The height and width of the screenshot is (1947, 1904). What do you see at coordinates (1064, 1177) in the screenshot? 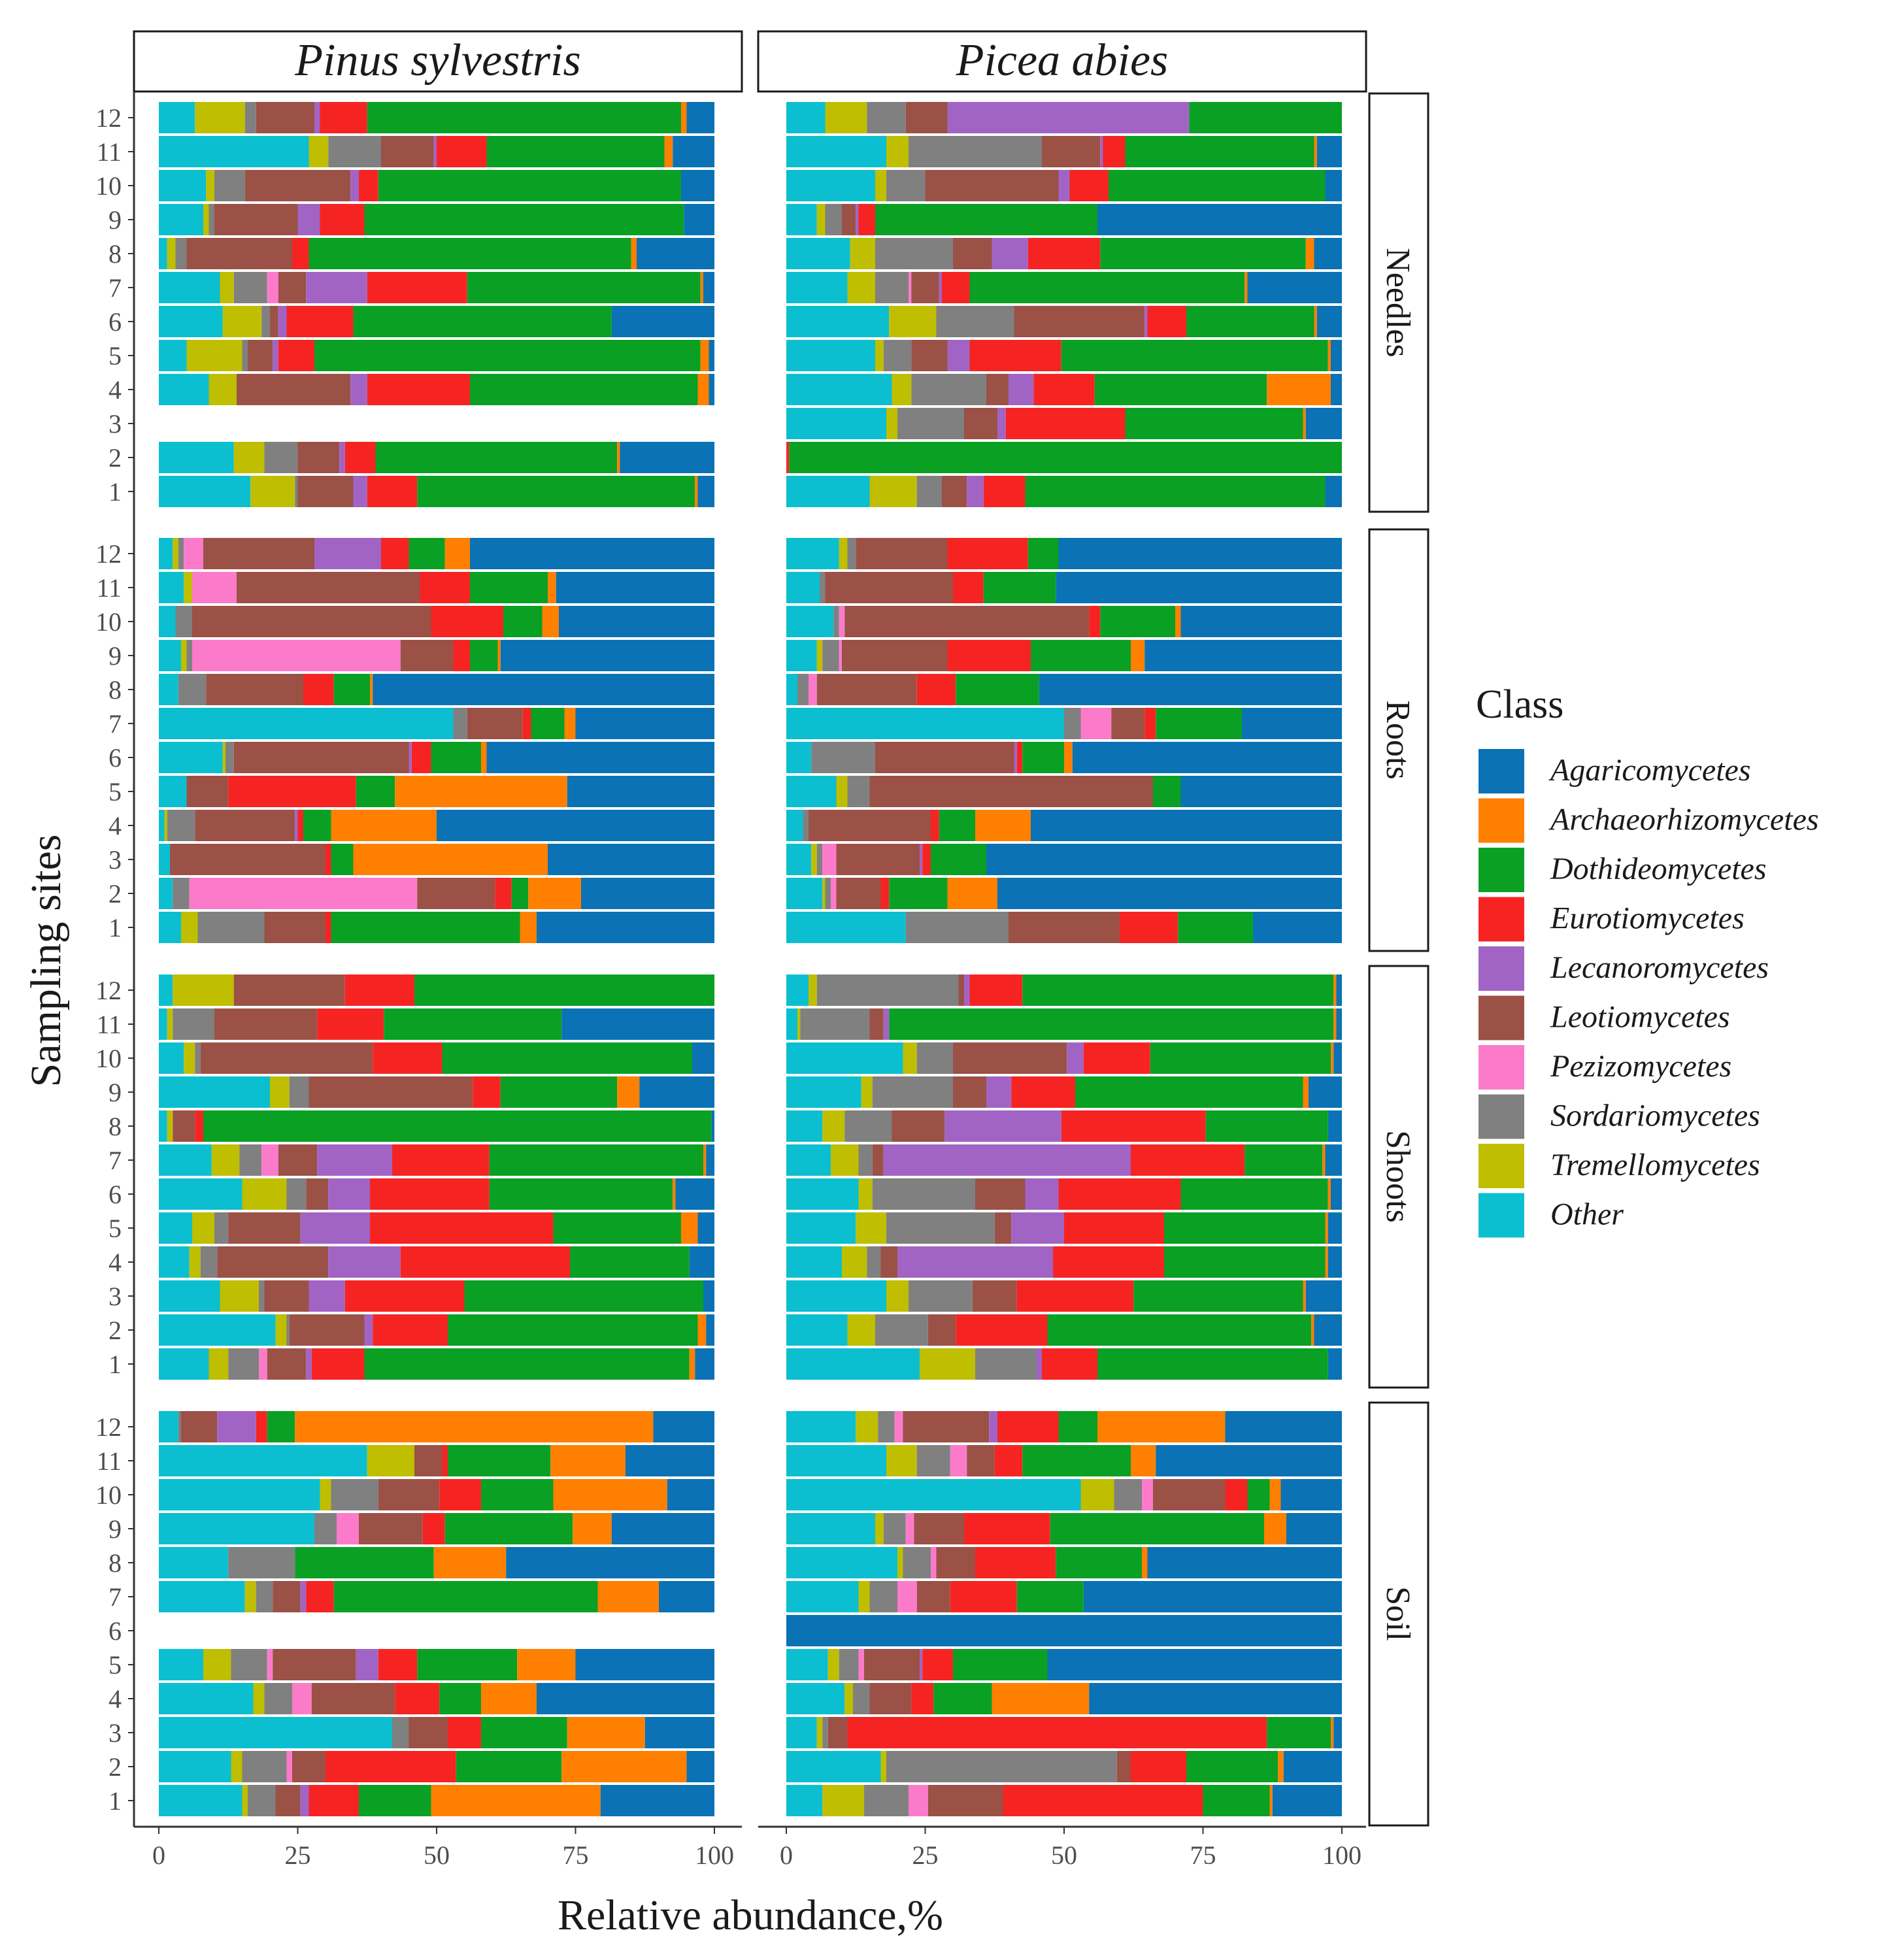
I see `panel-picea-abies-shoots` at bounding box center [1064, 1177].